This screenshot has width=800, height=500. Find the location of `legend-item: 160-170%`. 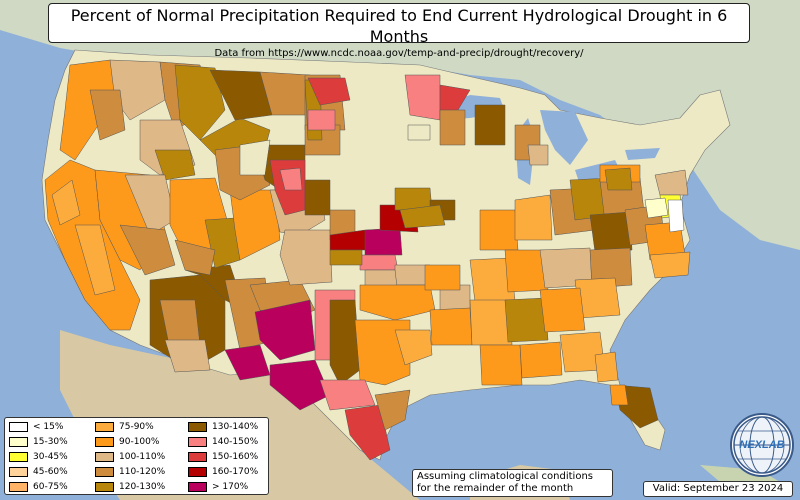

legend-item: 160-170% is located at coordinates (223, 472).